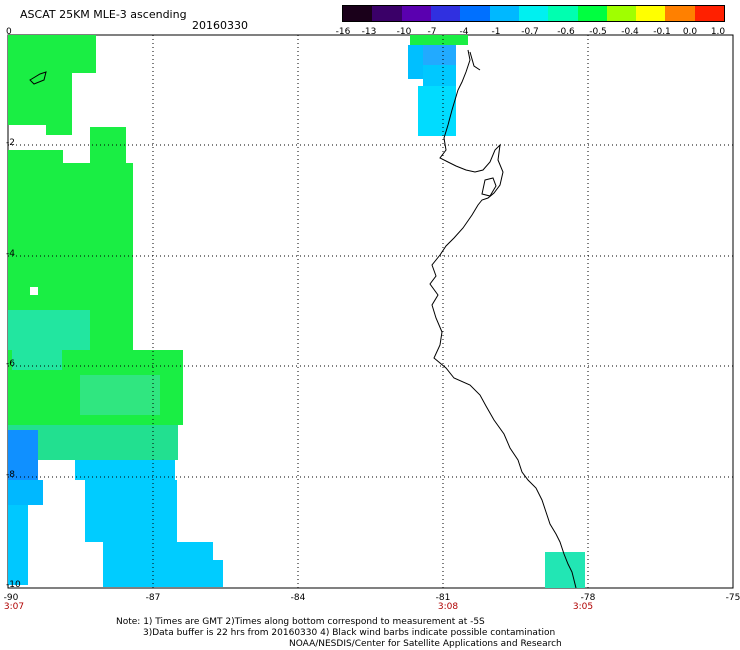  I want to click on legend-label: 1.0, so click(718, 32).